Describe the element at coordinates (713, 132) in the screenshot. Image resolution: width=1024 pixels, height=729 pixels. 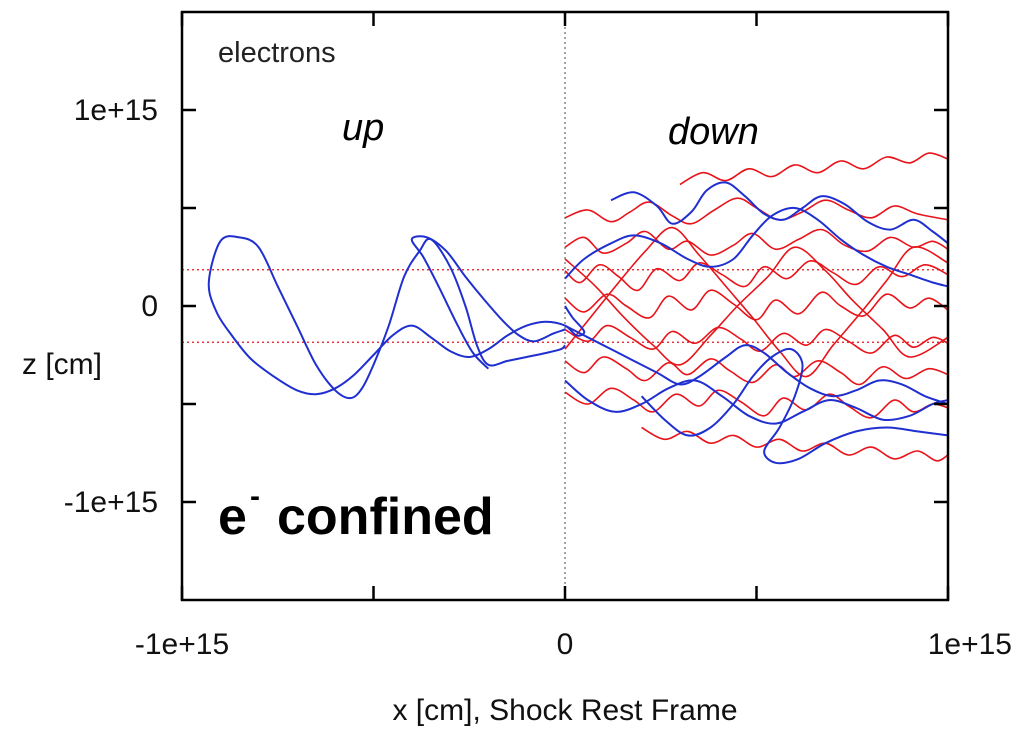
I see `downstream-label: down` at that location.